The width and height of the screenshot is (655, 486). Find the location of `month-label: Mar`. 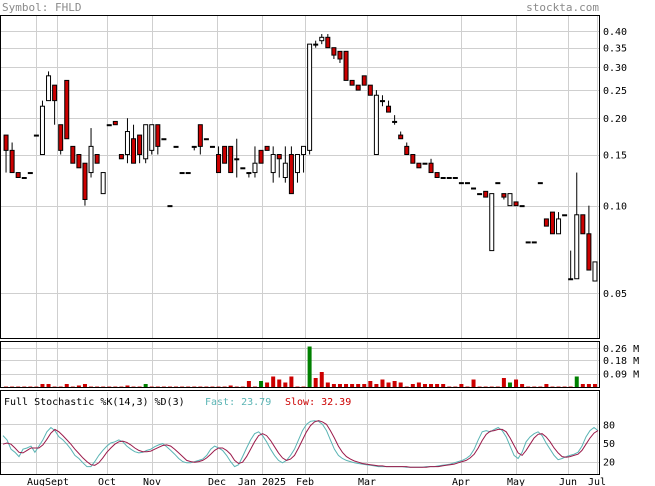

month-label: Mar is located at coordinates (367, 481).